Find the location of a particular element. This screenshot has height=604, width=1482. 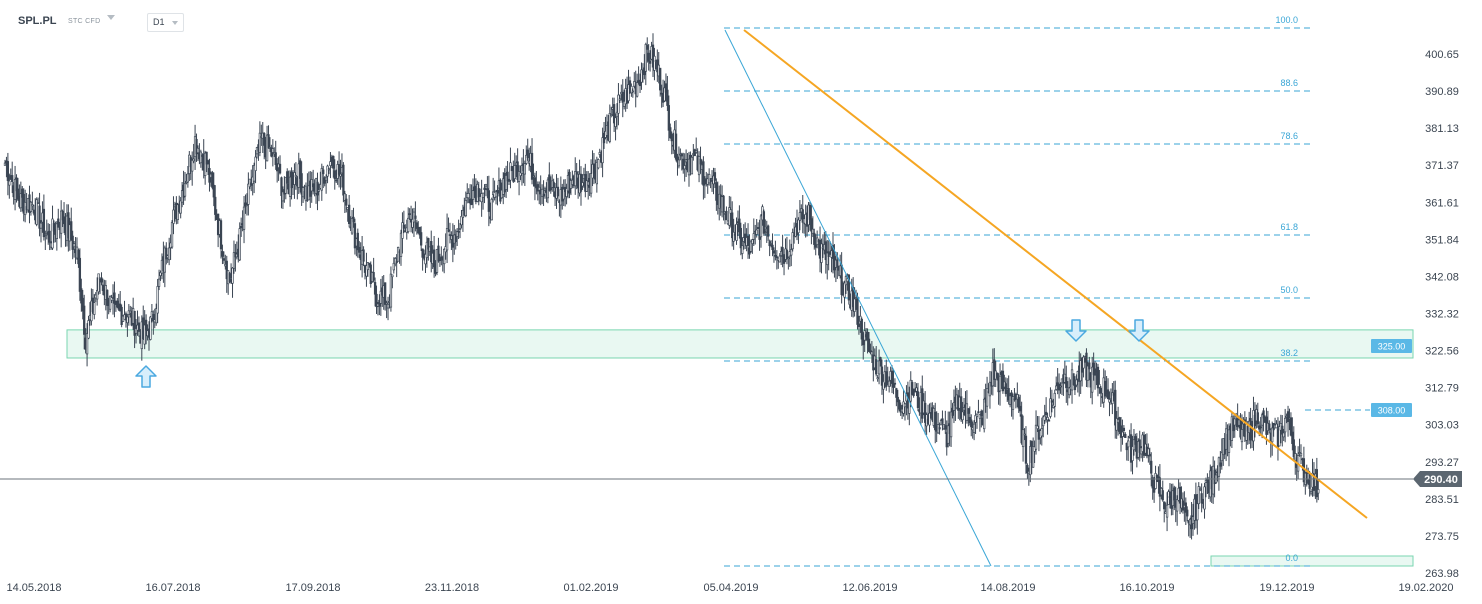

x-tick-label: 23.11.2018 is located at coordinates (452, 588).